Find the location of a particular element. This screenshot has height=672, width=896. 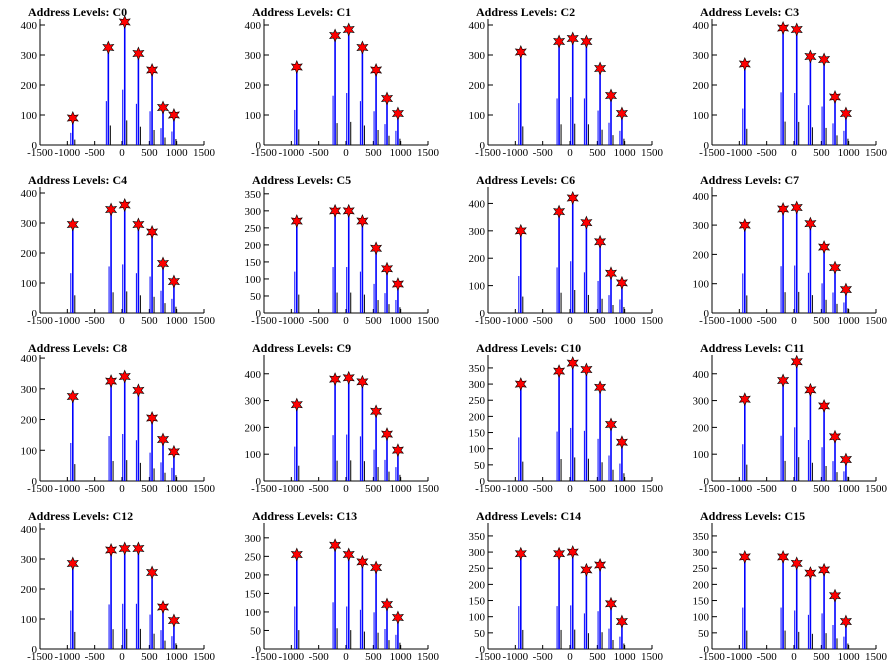

chart-title: Address Levels: C3 is located at coordinates (750, 12).